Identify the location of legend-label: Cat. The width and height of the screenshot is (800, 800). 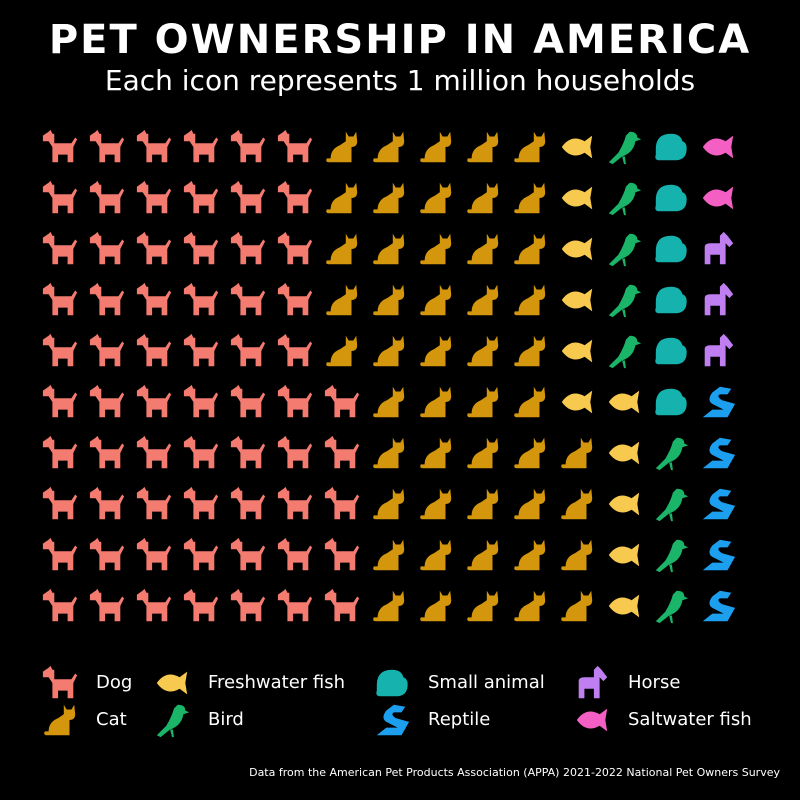
(111, 719).